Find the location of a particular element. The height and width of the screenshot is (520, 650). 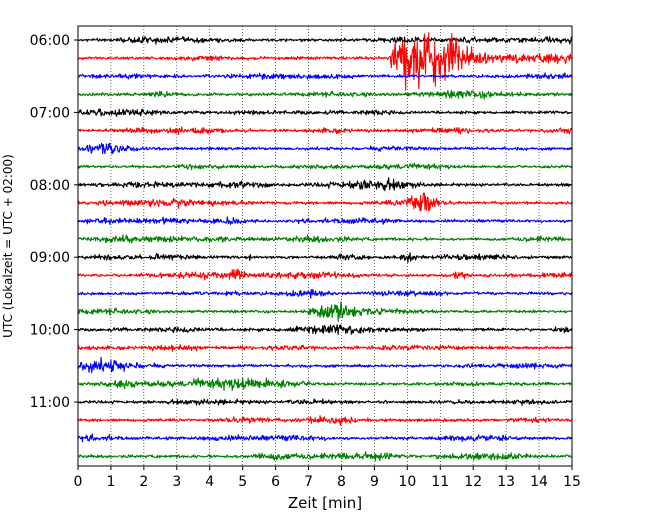

x-tick-label: 1 is located at coordinates (110, 482).